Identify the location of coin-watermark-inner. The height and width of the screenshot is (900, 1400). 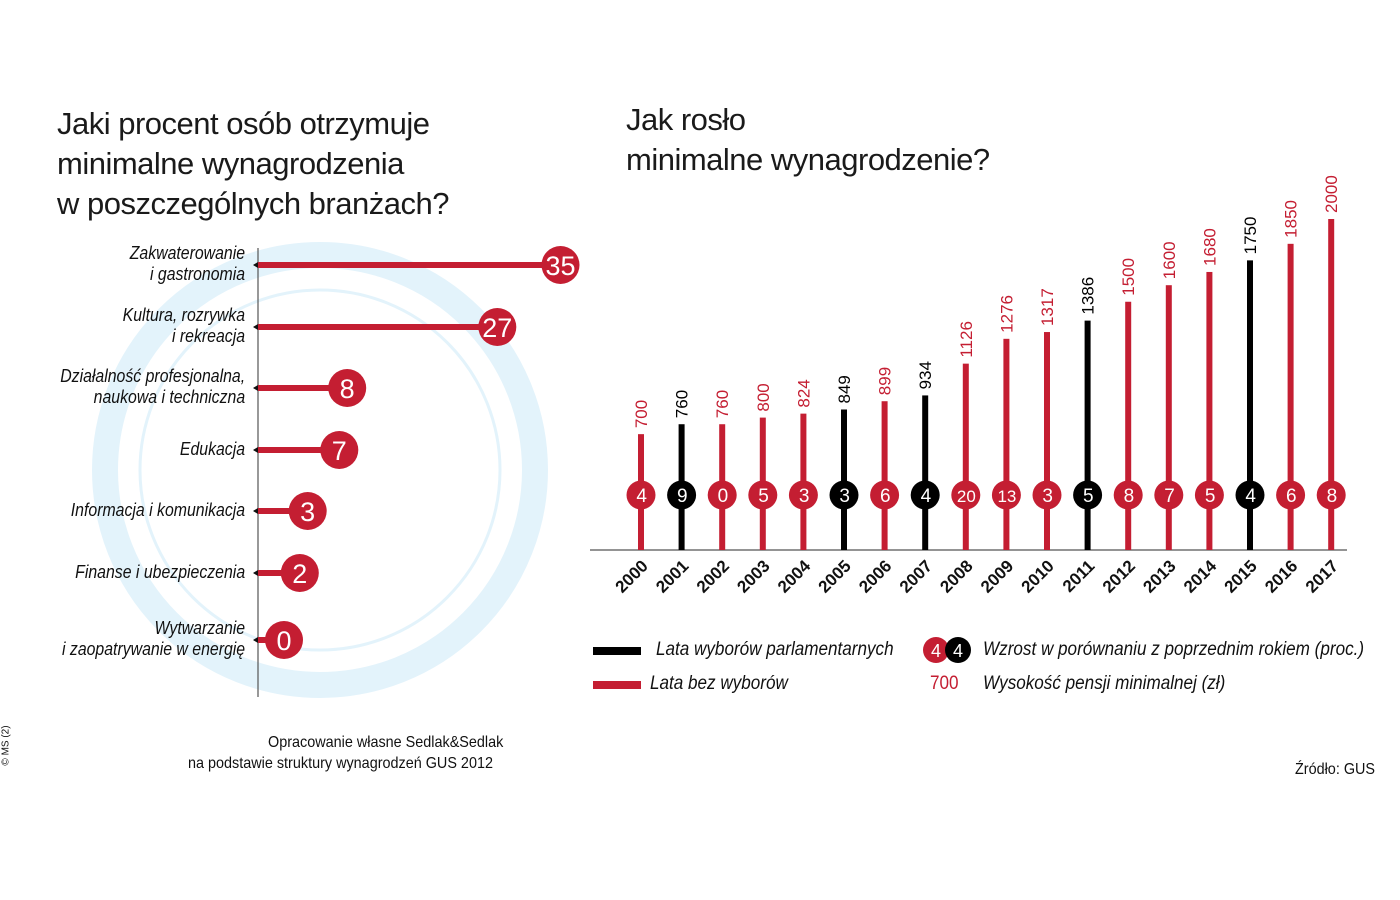
(320, 470).